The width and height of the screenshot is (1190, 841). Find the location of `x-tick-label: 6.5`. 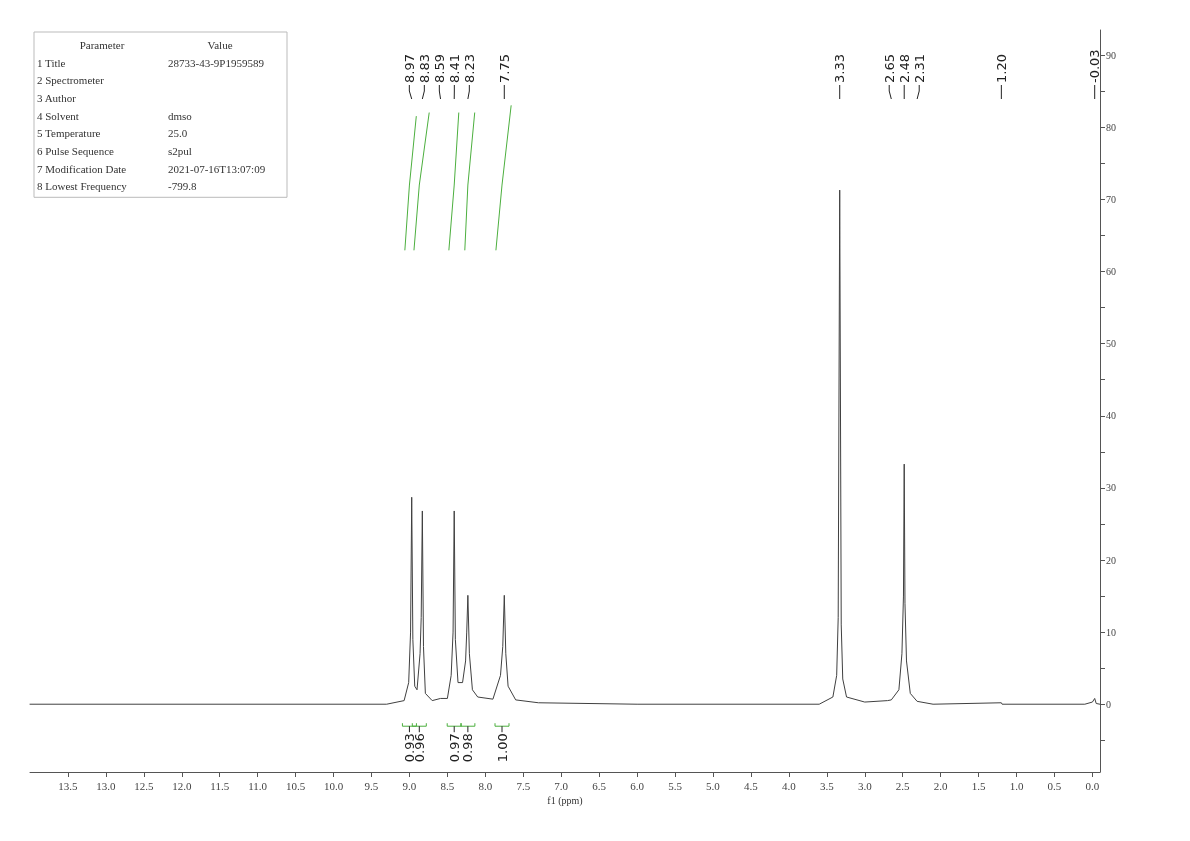

x-tick-label: 6.5 is located at coordinates (599, 785).